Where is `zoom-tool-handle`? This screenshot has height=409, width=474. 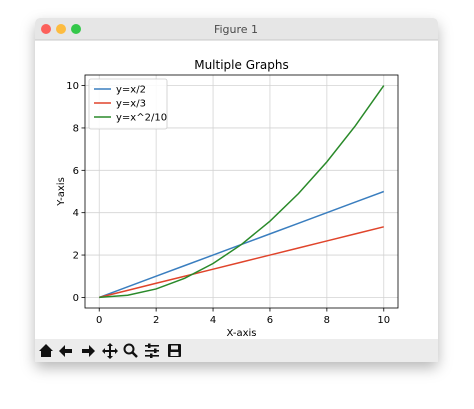 zoom-tool-handle is located at coordinates (134, 354).